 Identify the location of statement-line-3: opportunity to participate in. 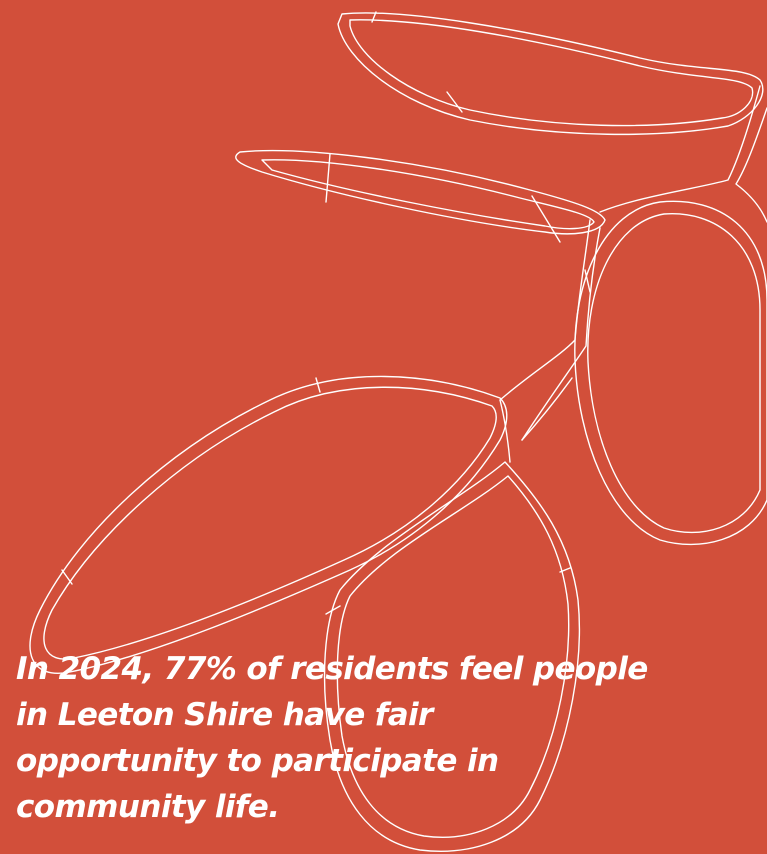
(257, 761).